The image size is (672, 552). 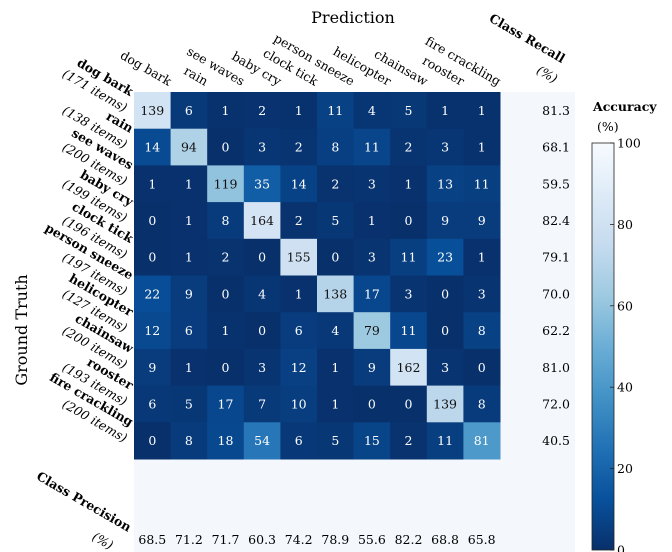 I want to click on cell-value: 22, so click(x=152, y=293).